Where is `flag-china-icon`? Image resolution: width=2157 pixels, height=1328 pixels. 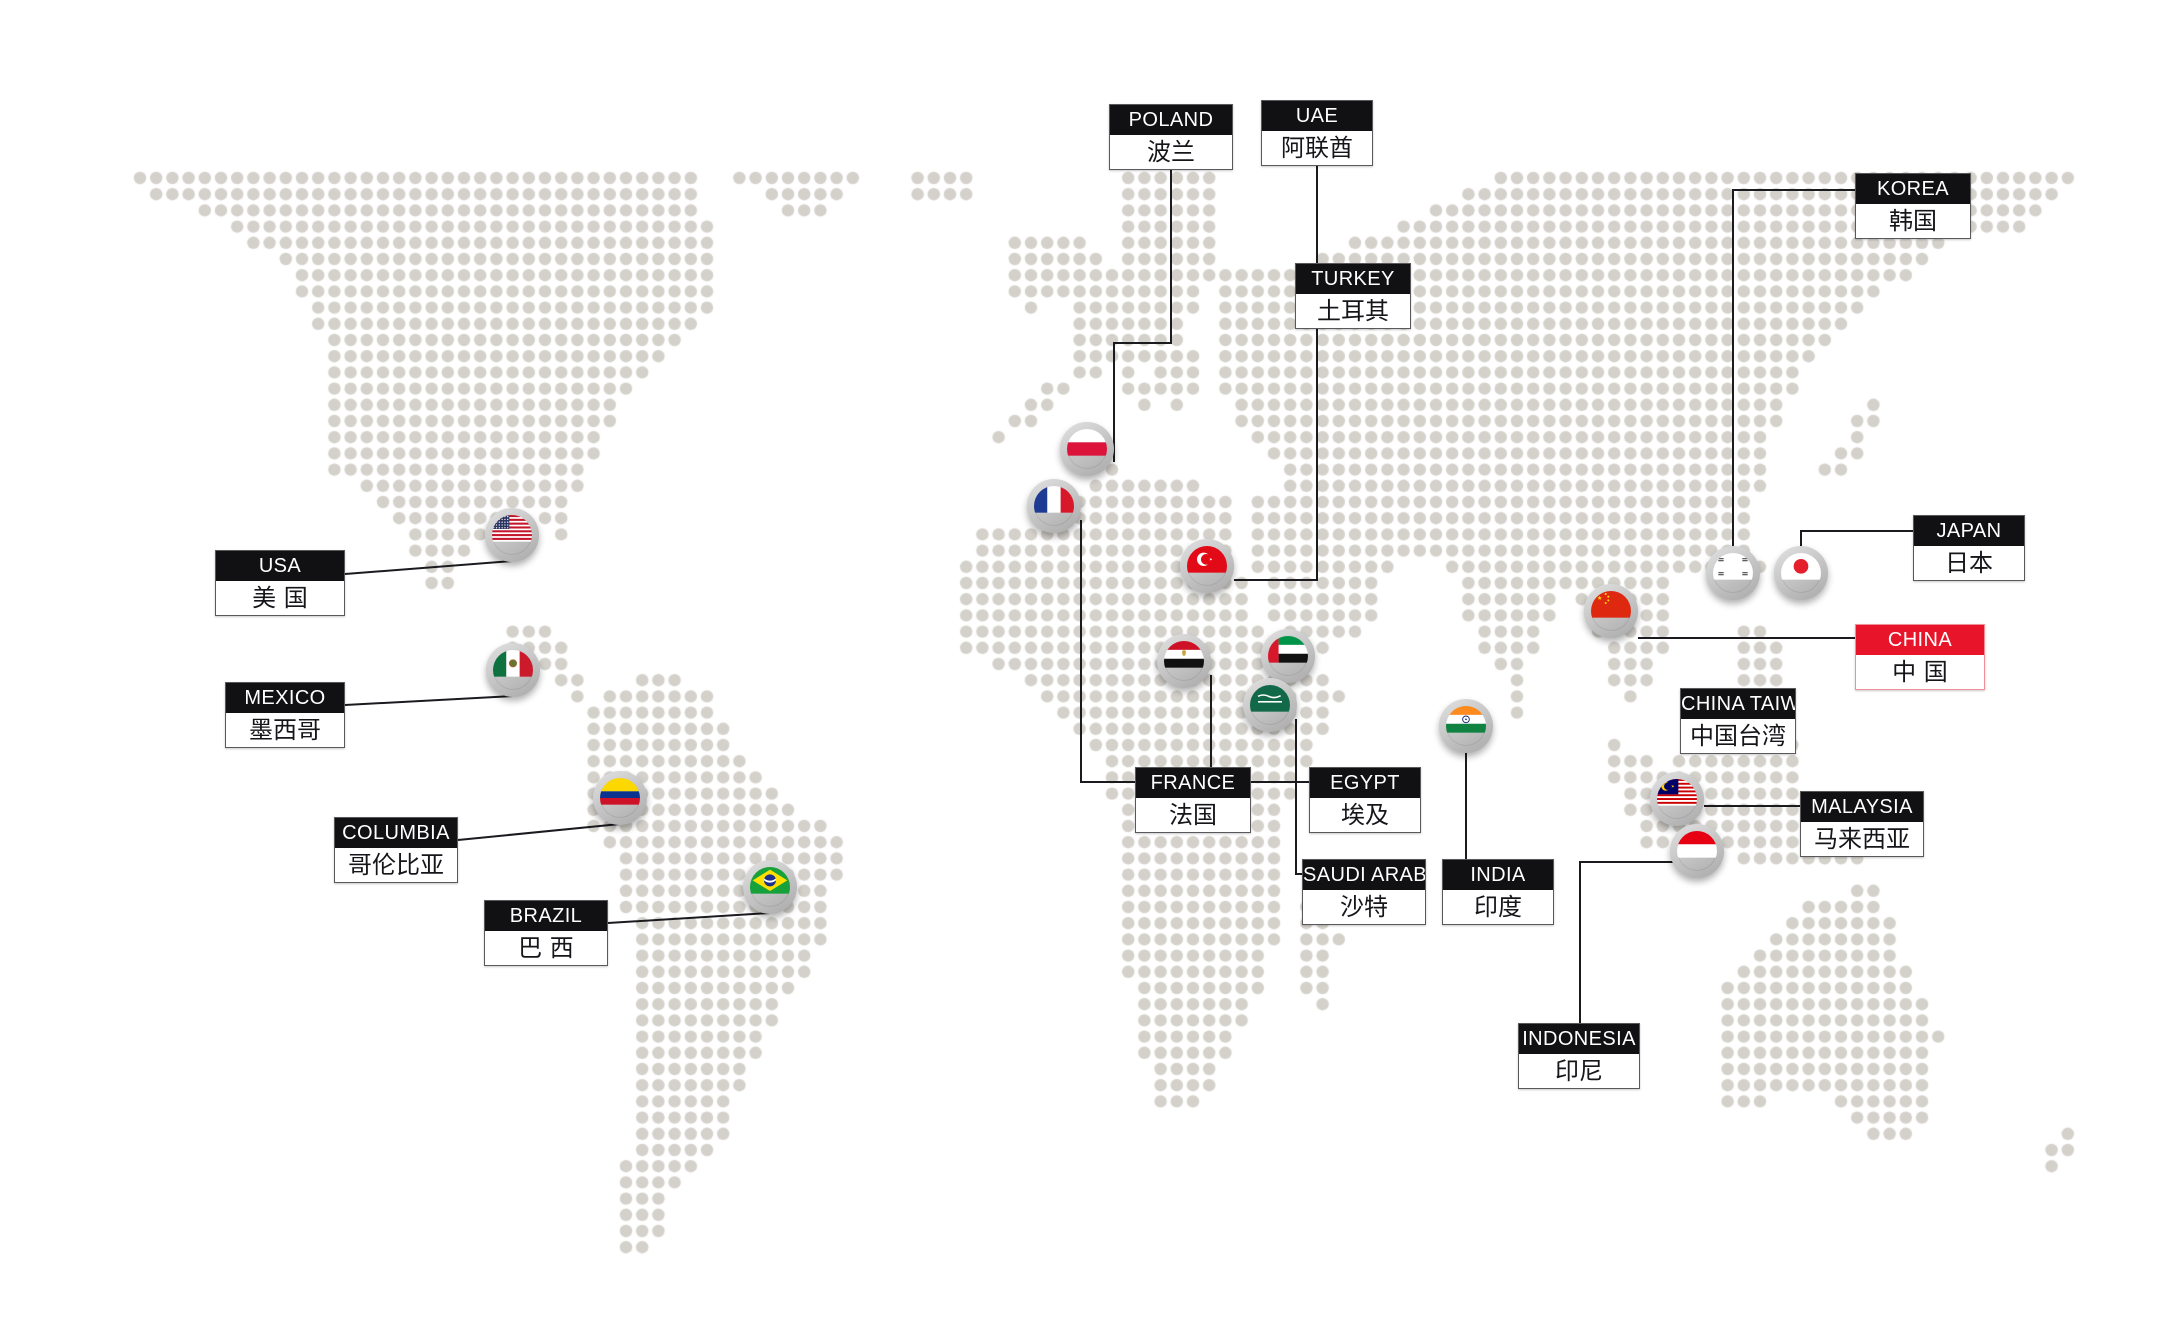
flag-china-icon is located at coordinates (1611, 611).